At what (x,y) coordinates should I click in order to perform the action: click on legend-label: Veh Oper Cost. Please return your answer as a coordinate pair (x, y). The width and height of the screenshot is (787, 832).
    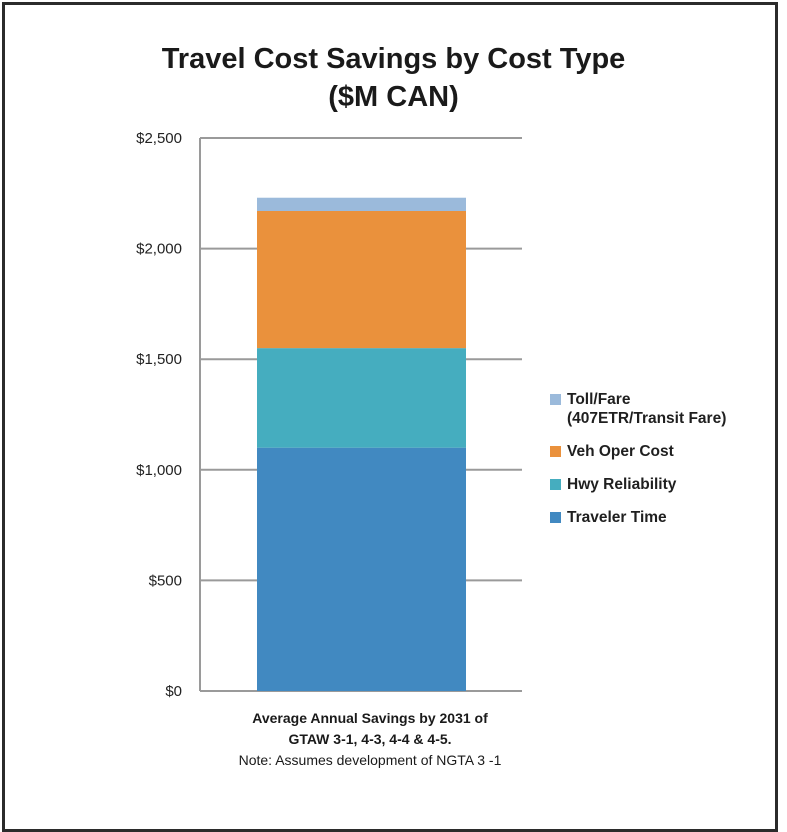
    Looking at the image, I should click on (620, 451).